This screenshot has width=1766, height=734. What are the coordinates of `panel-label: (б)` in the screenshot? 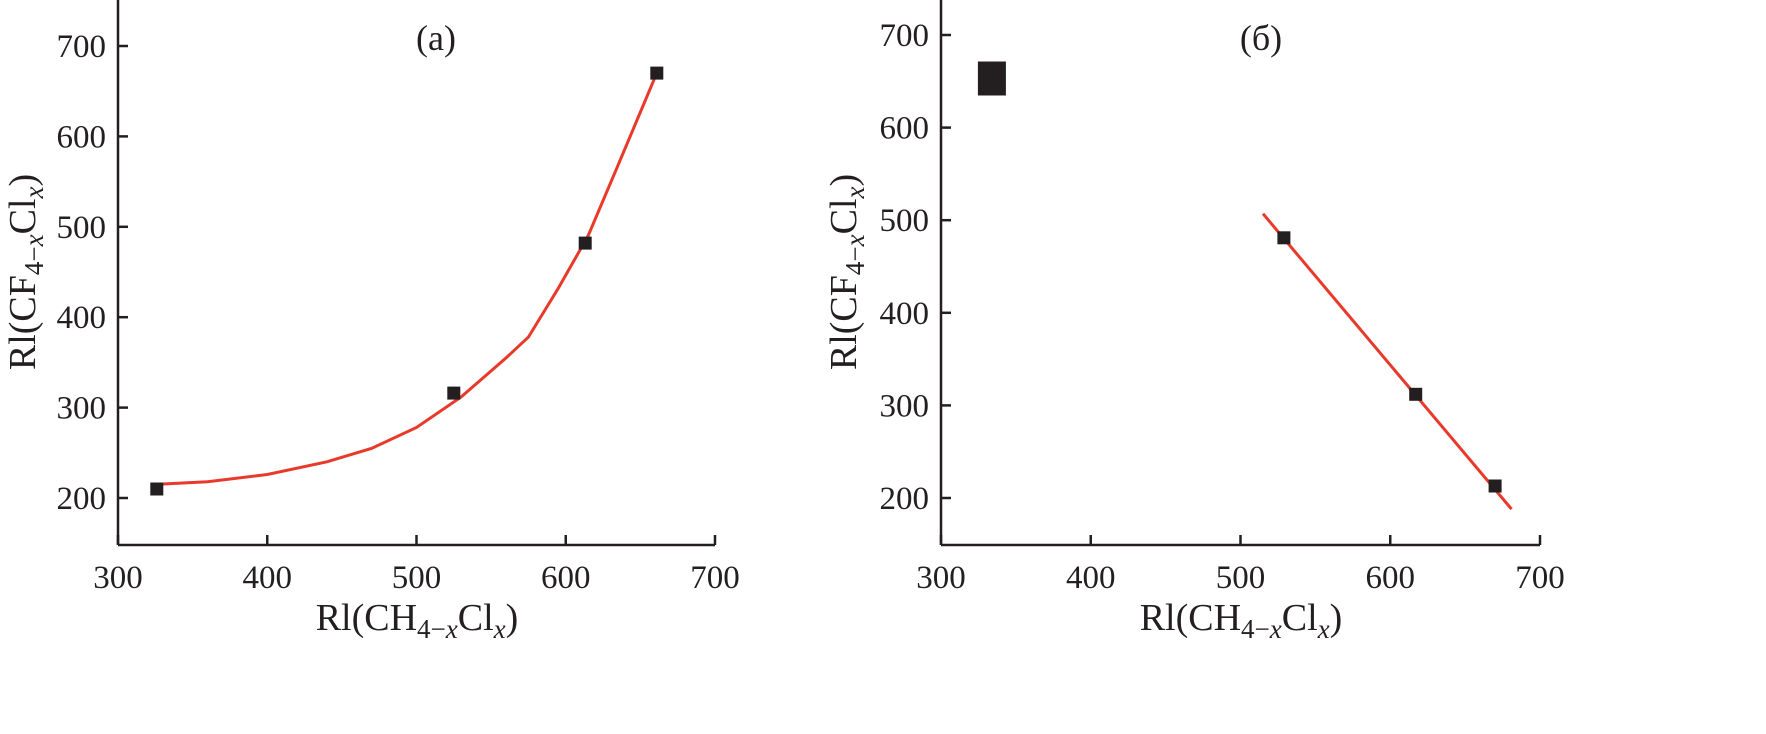 It's located at (1261, 38).